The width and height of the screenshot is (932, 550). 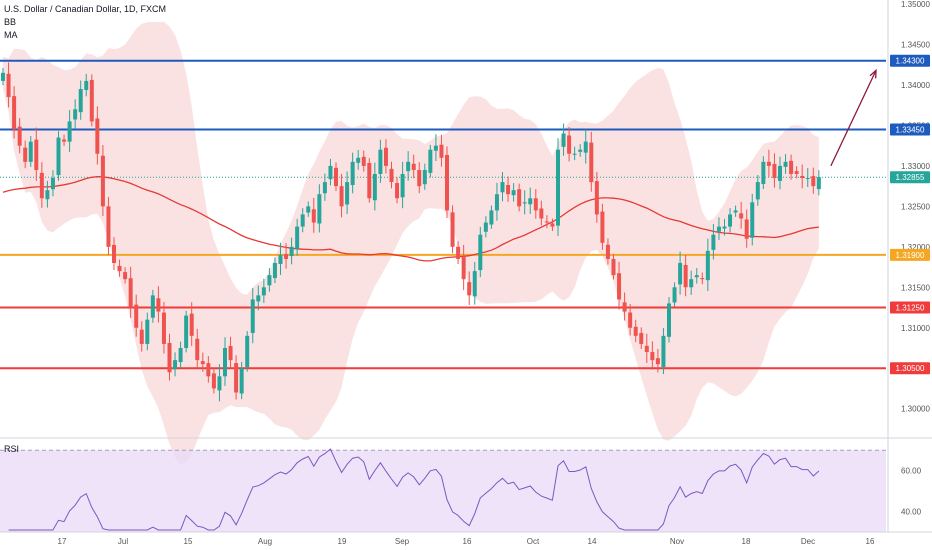 I want to click on projection-arrow, so click(x=853, y=118).